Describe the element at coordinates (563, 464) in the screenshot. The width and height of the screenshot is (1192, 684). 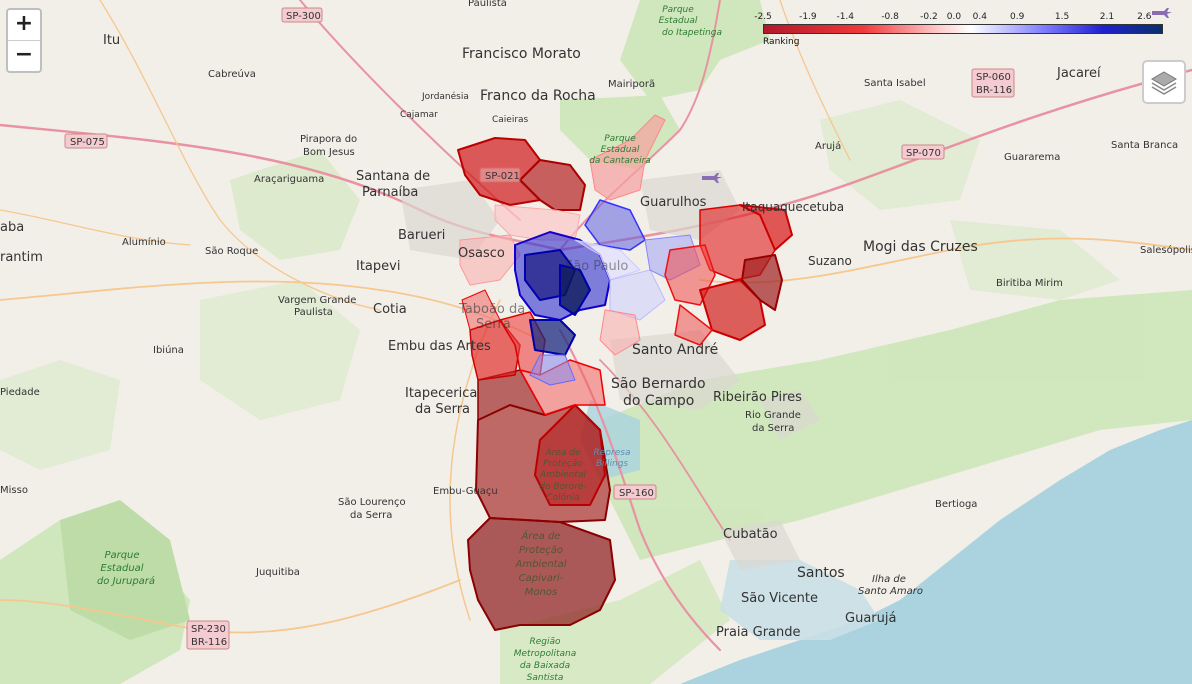
I see `park-borore-2: Proteção` at that location.